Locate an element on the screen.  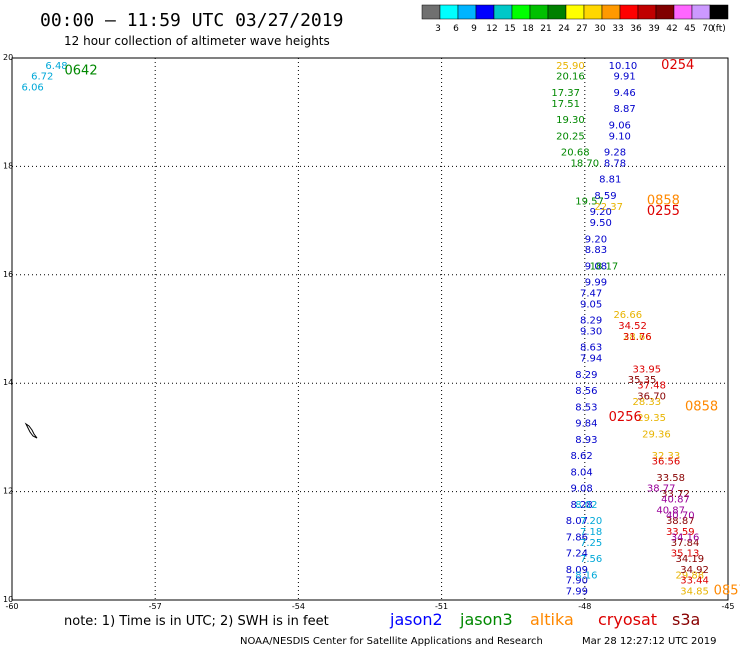
island-outline is located at coordinates (31, 430).